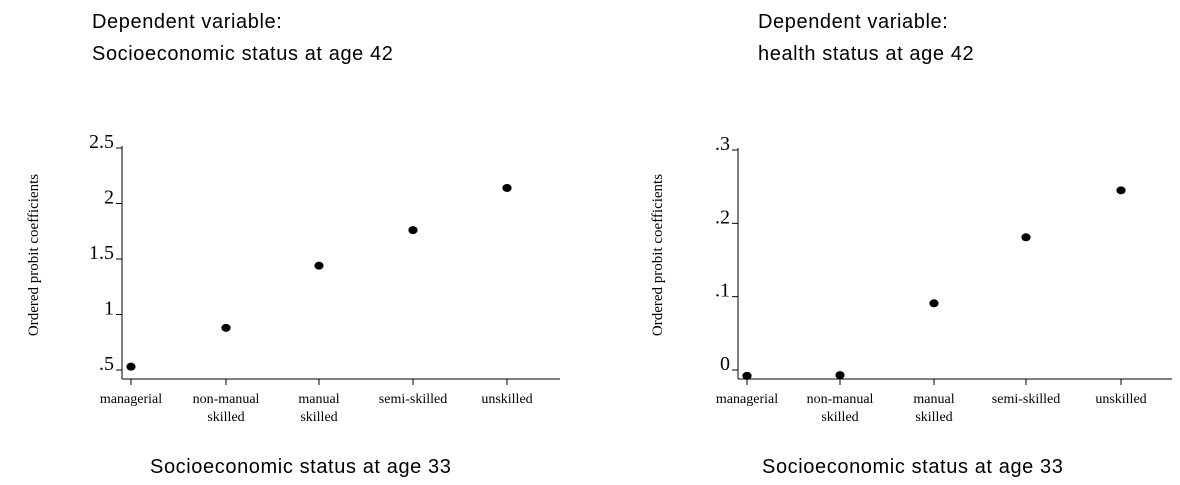 The image size is (1180, 485). I want to click on left-x-tick-label: managerial, so click(131, 399).